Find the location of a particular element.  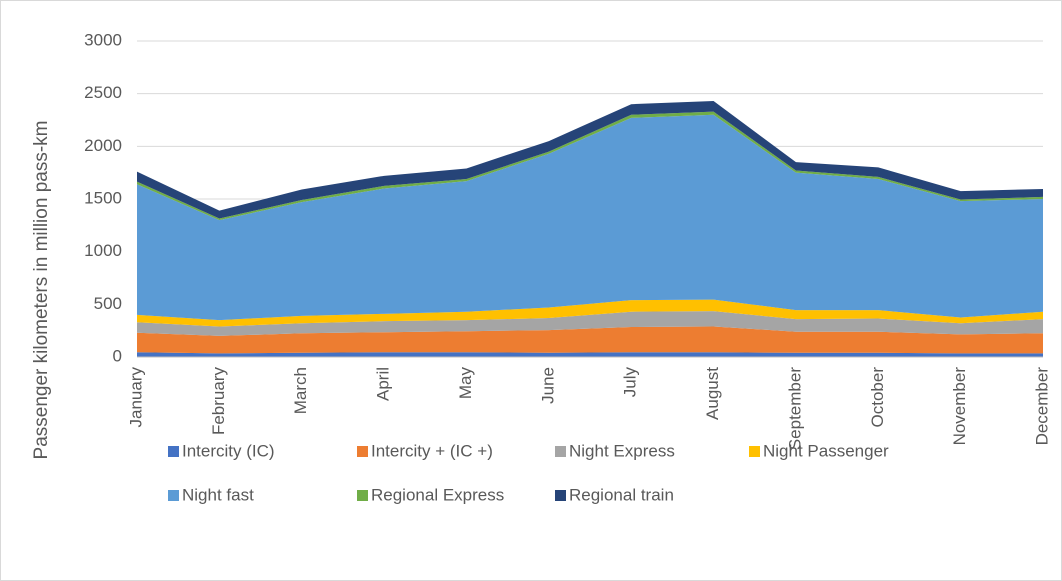

x-tick-label: August is located at coordinates (712, 393).